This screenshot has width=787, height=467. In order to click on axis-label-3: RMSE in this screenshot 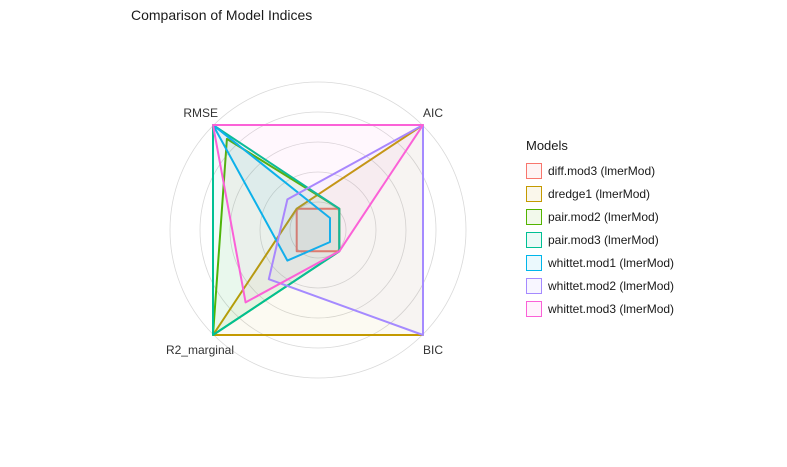, I will do `click(200, 113)`.